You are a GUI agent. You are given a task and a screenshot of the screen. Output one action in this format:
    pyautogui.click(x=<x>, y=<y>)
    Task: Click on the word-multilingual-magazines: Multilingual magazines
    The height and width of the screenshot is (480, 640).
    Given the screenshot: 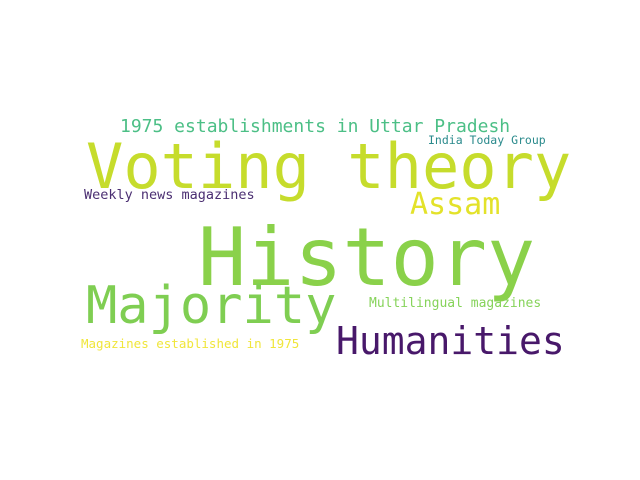 What is the action you would take?
    pyautogui.click(x=455, y=303)
    